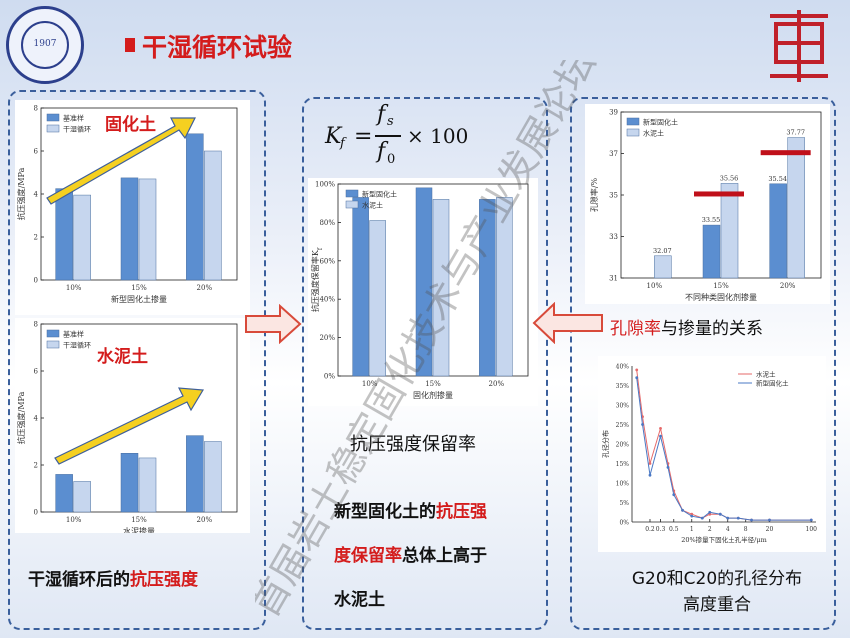 The width and height of the screenshot is (850, 638). What do you see at coordinates (21, 193) in the screenshot?
I see `y-axis-label: 抗压强度/MPa` at bounding box center [21, 193].